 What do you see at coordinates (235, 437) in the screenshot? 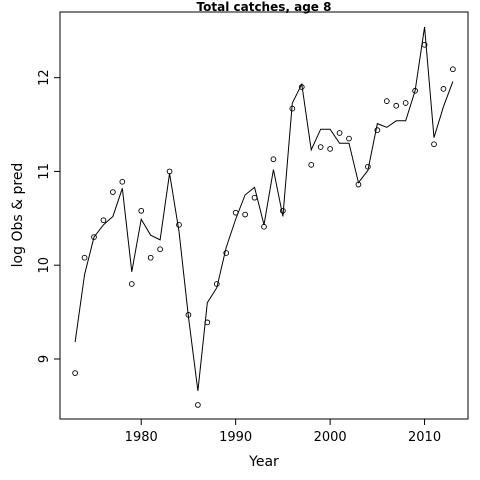
I see `x-tick-label: 1990` at bounding box center [235, 437].